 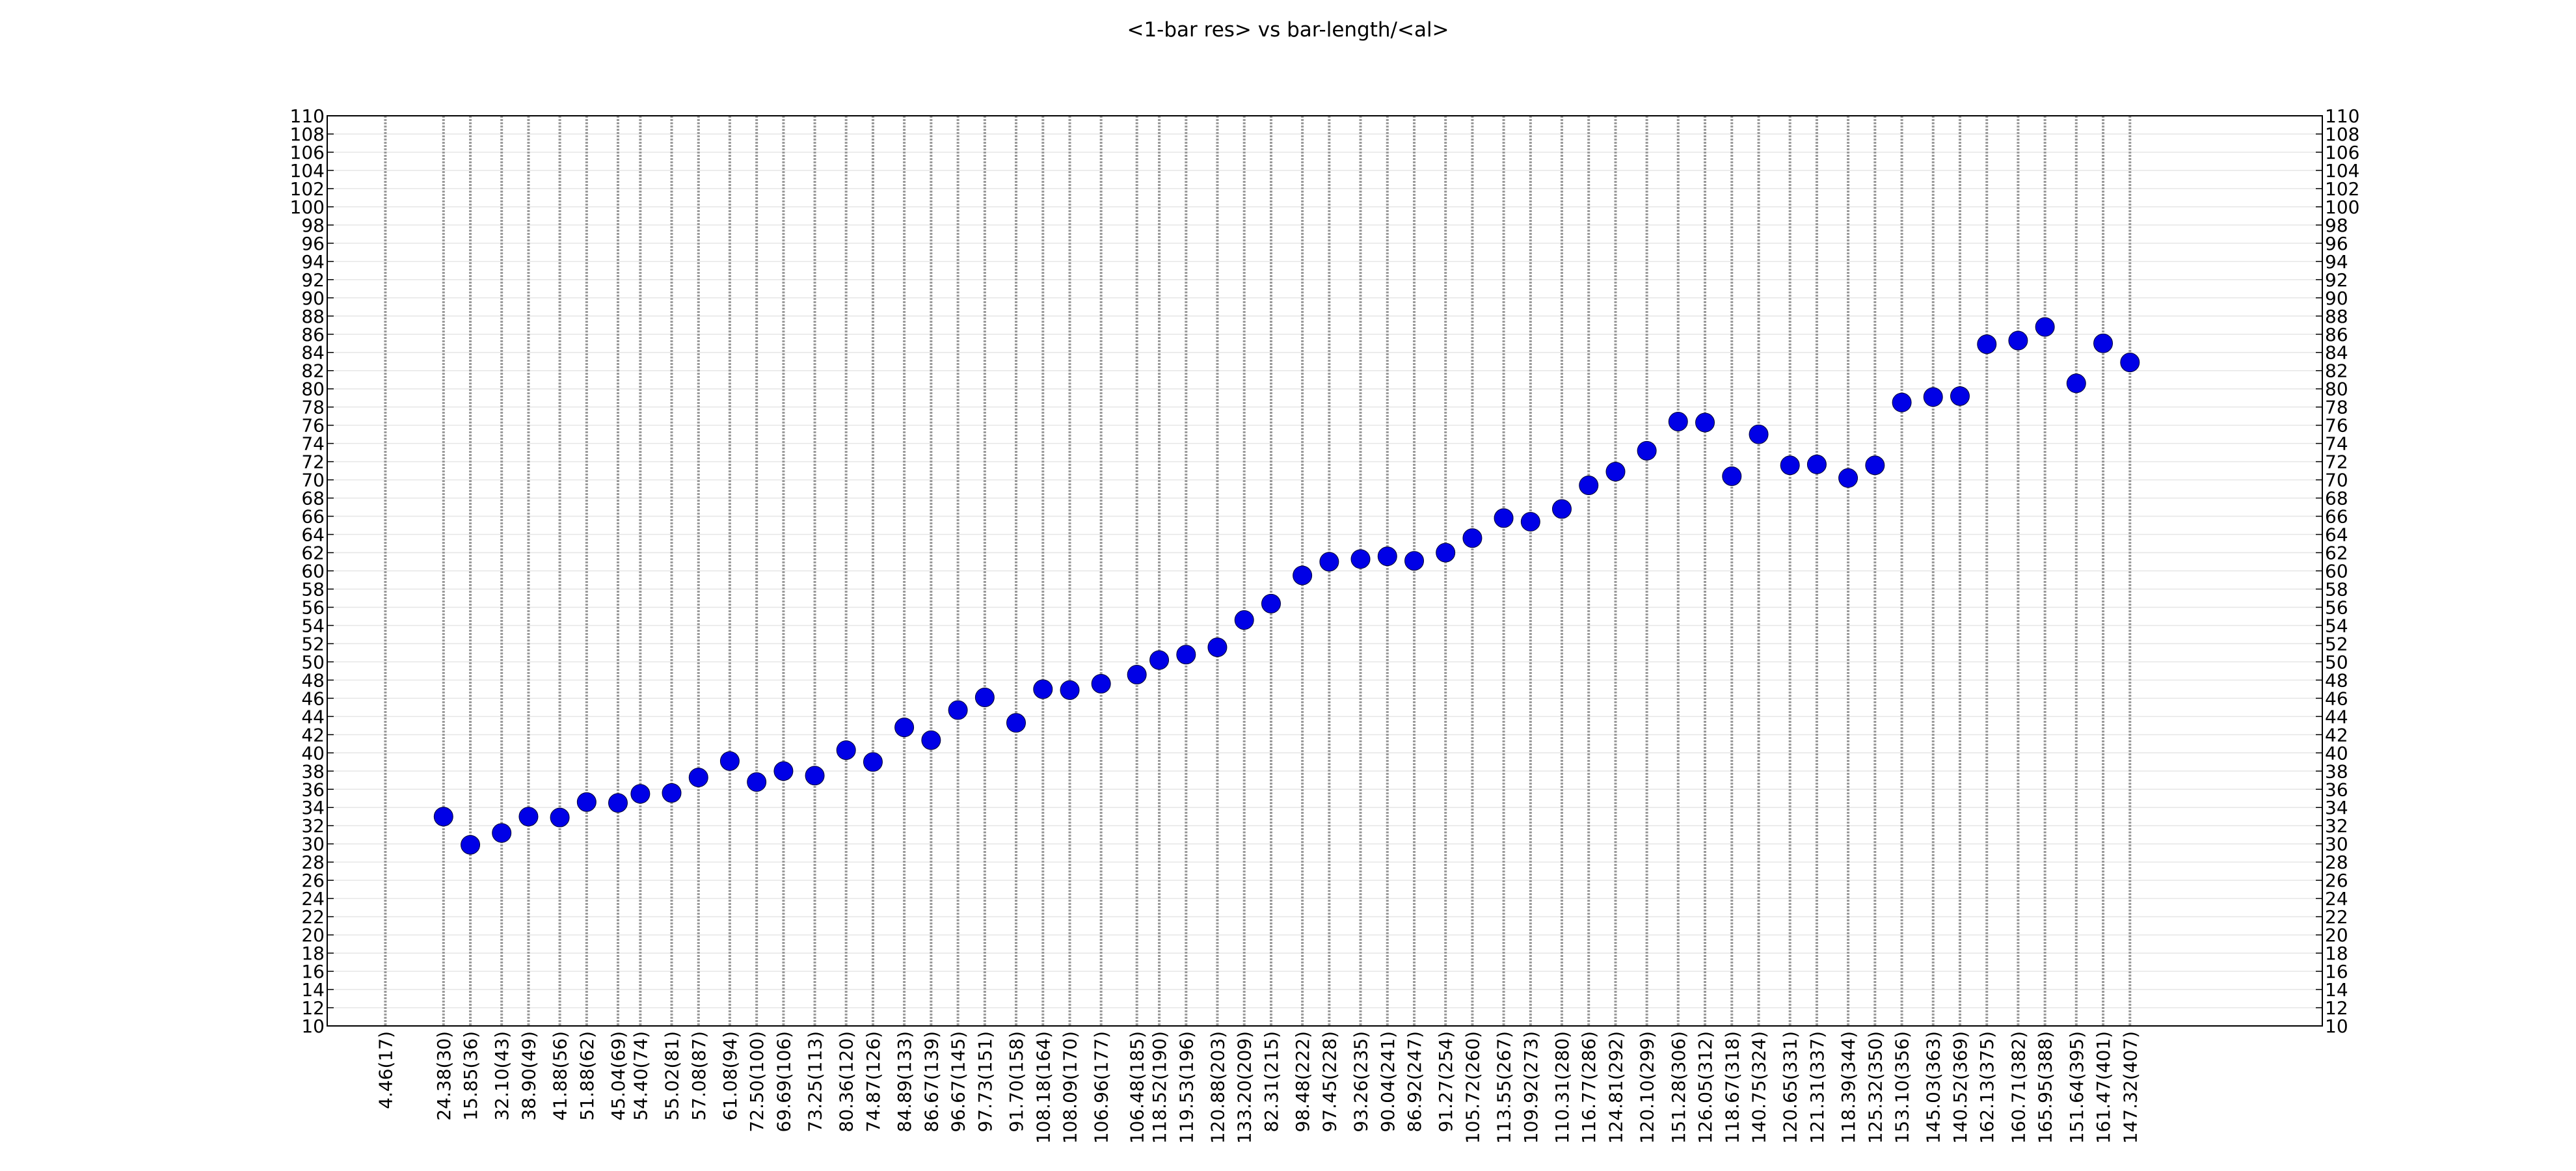 What do you see at coordinates (1960, 1087) in the screenshot?
I see `x-tick-label: 140.52(369)` at bounding box center [1960, 1087].